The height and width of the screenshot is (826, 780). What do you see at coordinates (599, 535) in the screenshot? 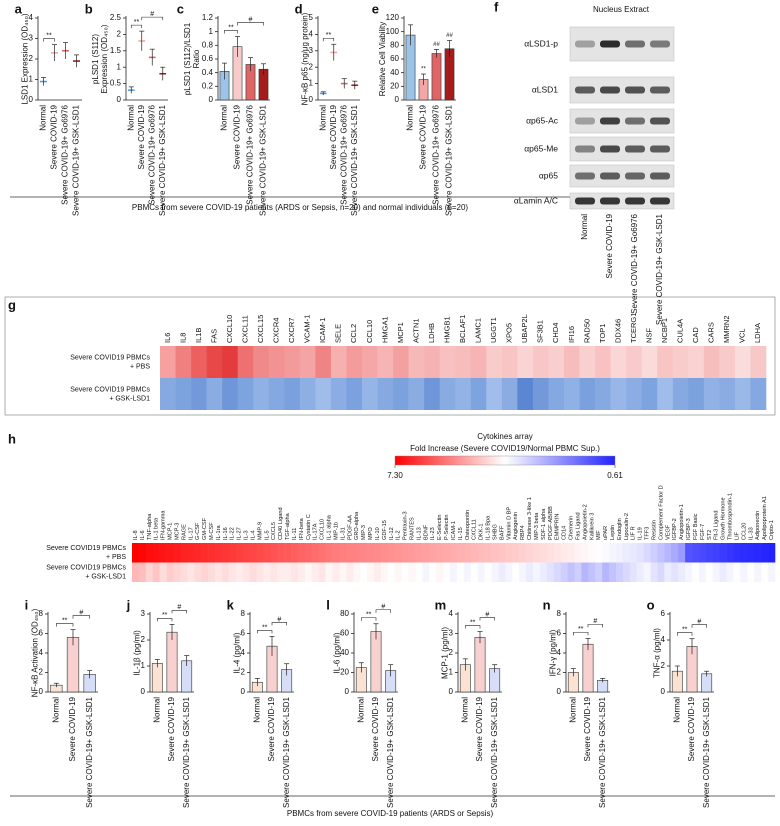
I see `column-label: MIF` at bounding box center [599, 535].